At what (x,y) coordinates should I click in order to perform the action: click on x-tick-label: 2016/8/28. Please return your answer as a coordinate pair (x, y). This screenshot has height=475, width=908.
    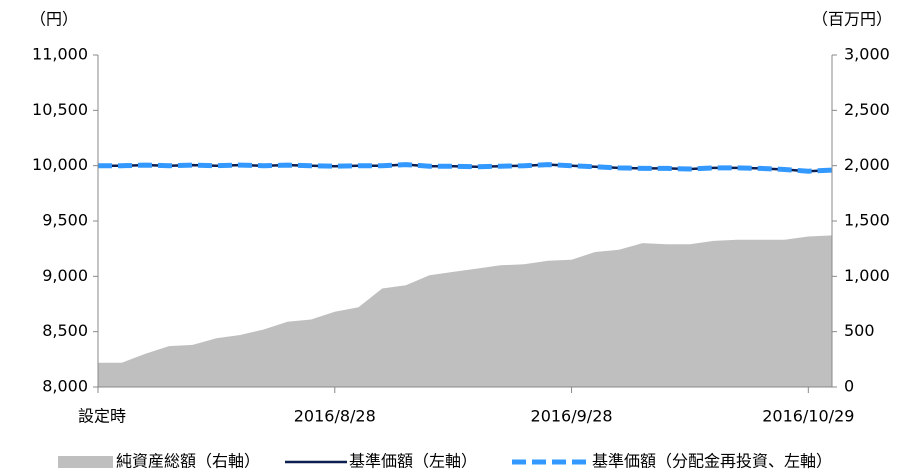
    Looking at the image, I should click on (335, 416).